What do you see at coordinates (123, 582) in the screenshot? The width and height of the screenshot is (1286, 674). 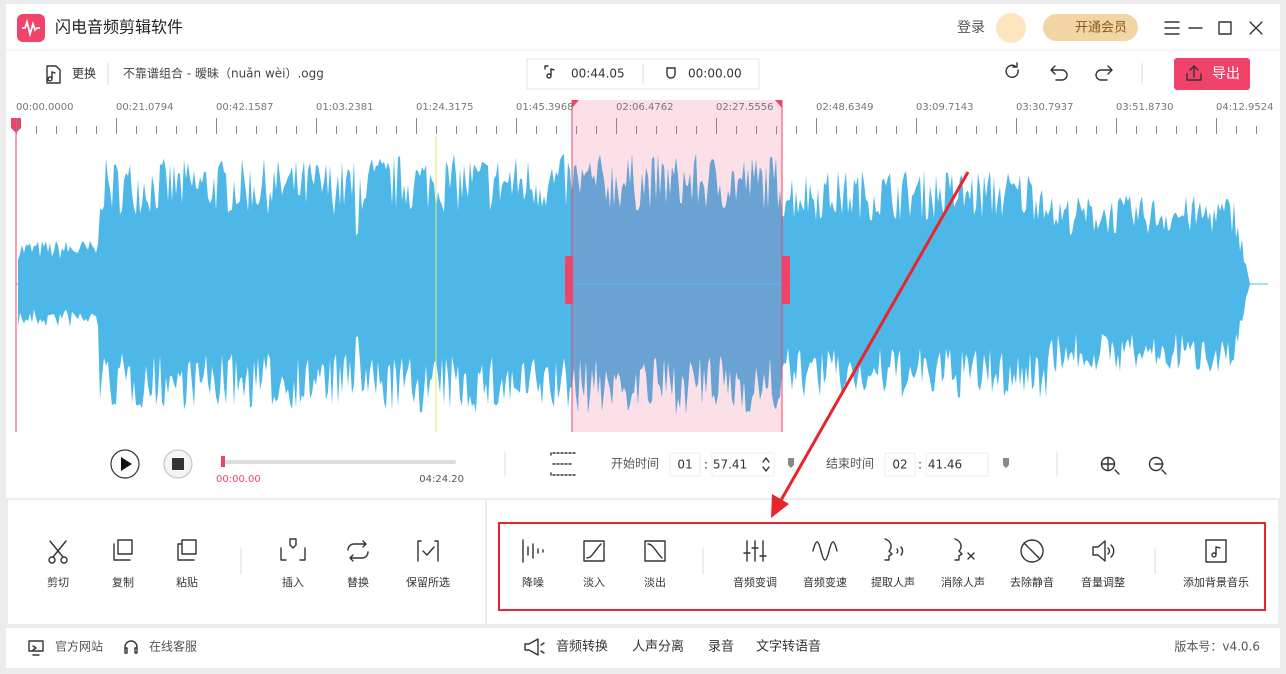 I see `tool-label: 复制` at bounding box center [123, 582].